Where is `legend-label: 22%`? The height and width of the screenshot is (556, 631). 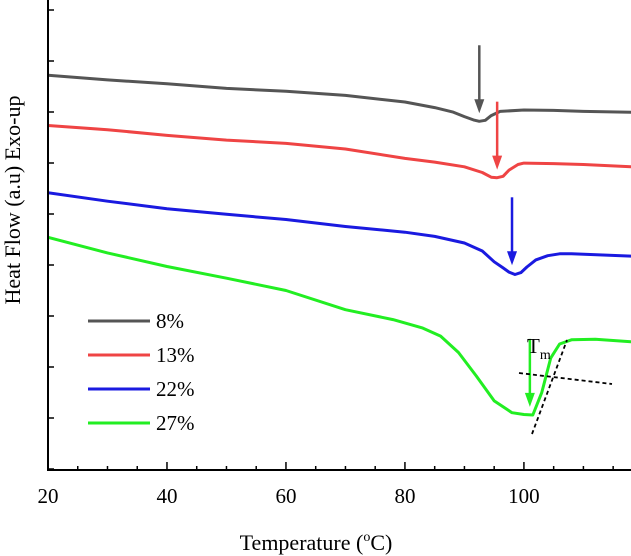
legend-label: 22% is located at coordinates (175, 389).